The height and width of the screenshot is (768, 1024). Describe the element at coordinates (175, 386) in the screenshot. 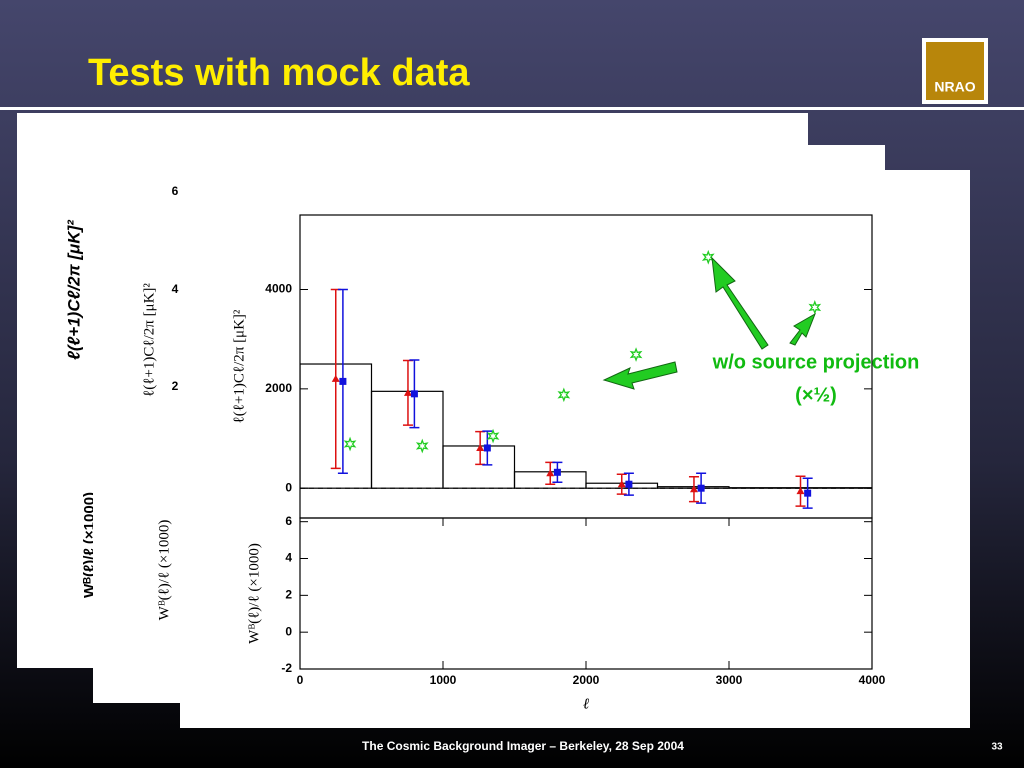

I see `layer-tick: 2` at that location.